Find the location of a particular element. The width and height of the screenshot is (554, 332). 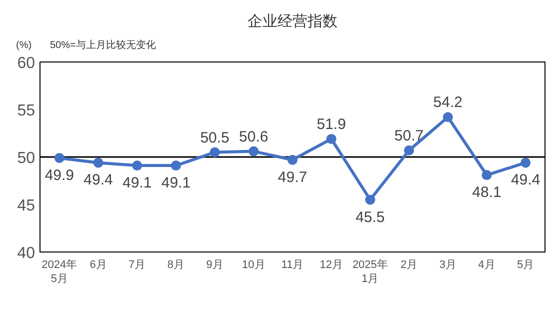

x-tick-label: 6月 is located at coordinates (98, 265).